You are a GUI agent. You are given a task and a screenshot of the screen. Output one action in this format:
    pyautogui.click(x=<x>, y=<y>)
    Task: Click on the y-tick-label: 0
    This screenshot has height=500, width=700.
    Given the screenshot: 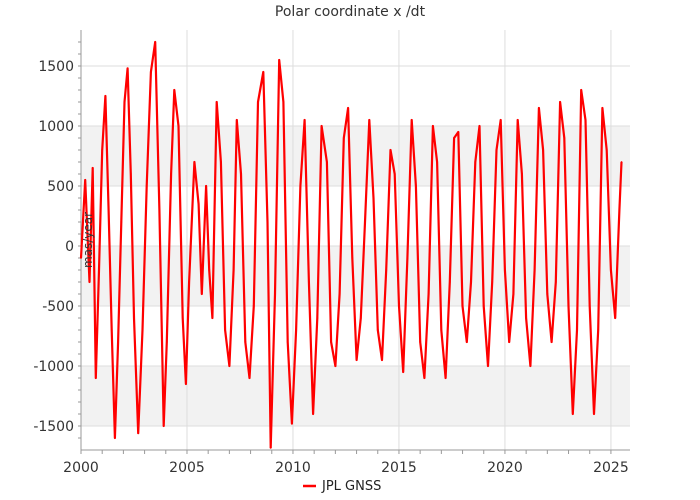 What is the action you would take?
    pyautogui.click(x=69, y=247)
    